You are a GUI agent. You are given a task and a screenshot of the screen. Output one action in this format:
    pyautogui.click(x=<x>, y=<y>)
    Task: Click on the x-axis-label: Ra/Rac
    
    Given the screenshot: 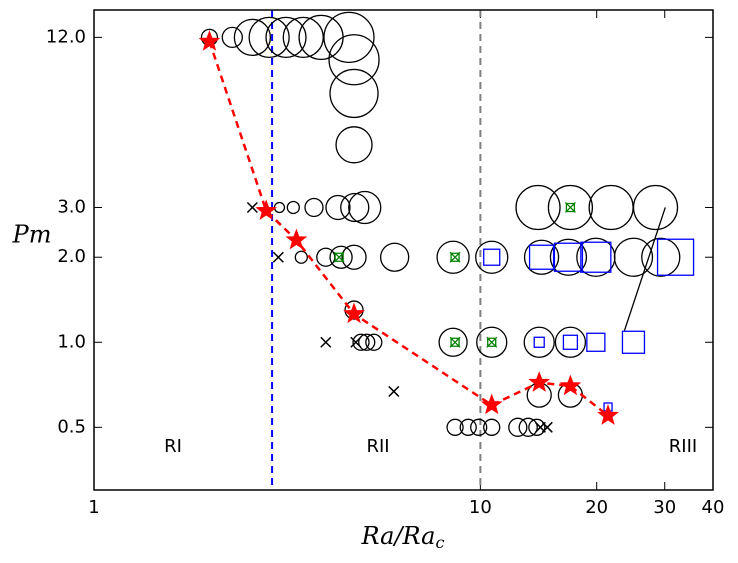 What is the action you would take?
    pyautogui.click(x=403, y=537)
    